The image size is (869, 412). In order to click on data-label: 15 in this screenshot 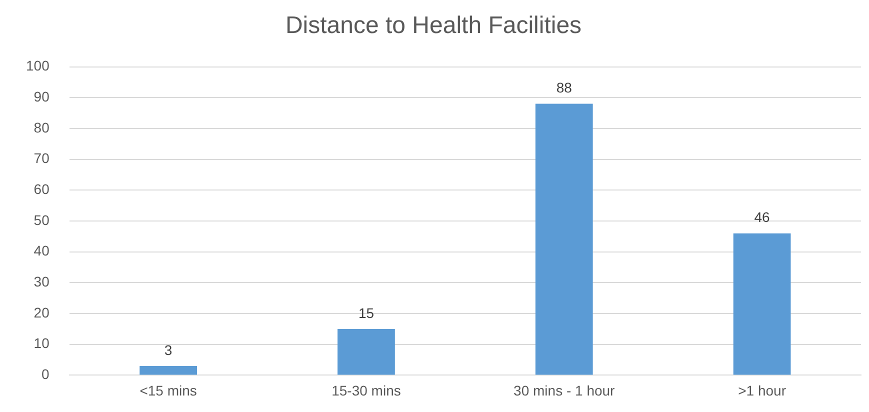, I will do `click(366, 312)`.